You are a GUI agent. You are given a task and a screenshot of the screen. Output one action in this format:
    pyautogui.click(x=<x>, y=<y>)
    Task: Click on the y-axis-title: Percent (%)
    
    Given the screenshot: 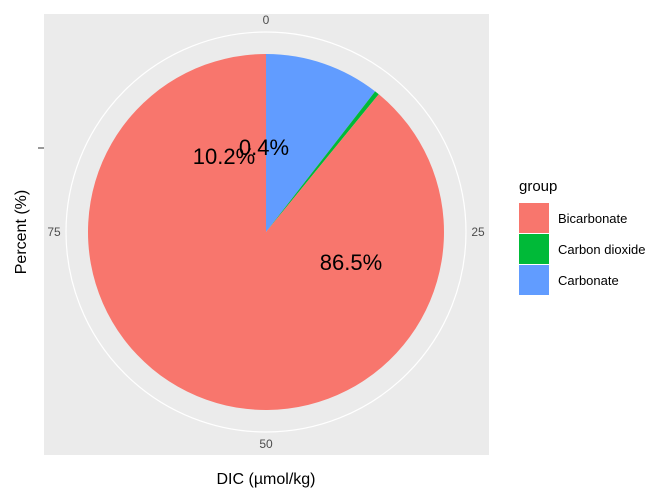 What is the action you would take?
    pyautogui.click(x=21, y=232)
    